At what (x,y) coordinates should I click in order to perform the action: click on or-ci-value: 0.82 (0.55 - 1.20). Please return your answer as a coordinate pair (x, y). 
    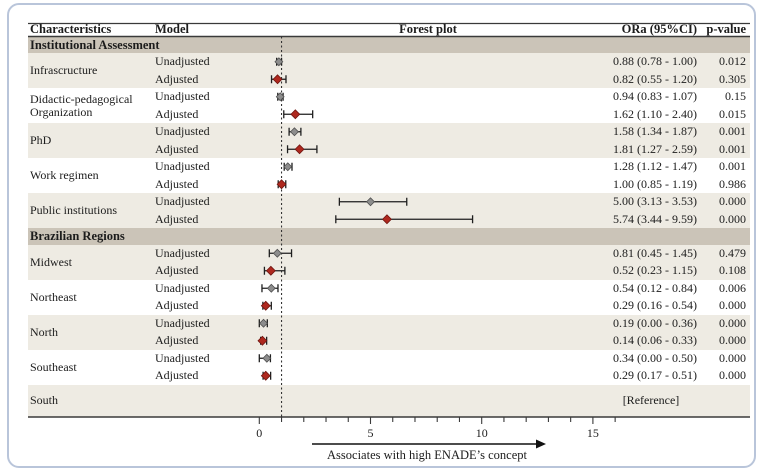
    Looking at the image, I should click on (655, 78).